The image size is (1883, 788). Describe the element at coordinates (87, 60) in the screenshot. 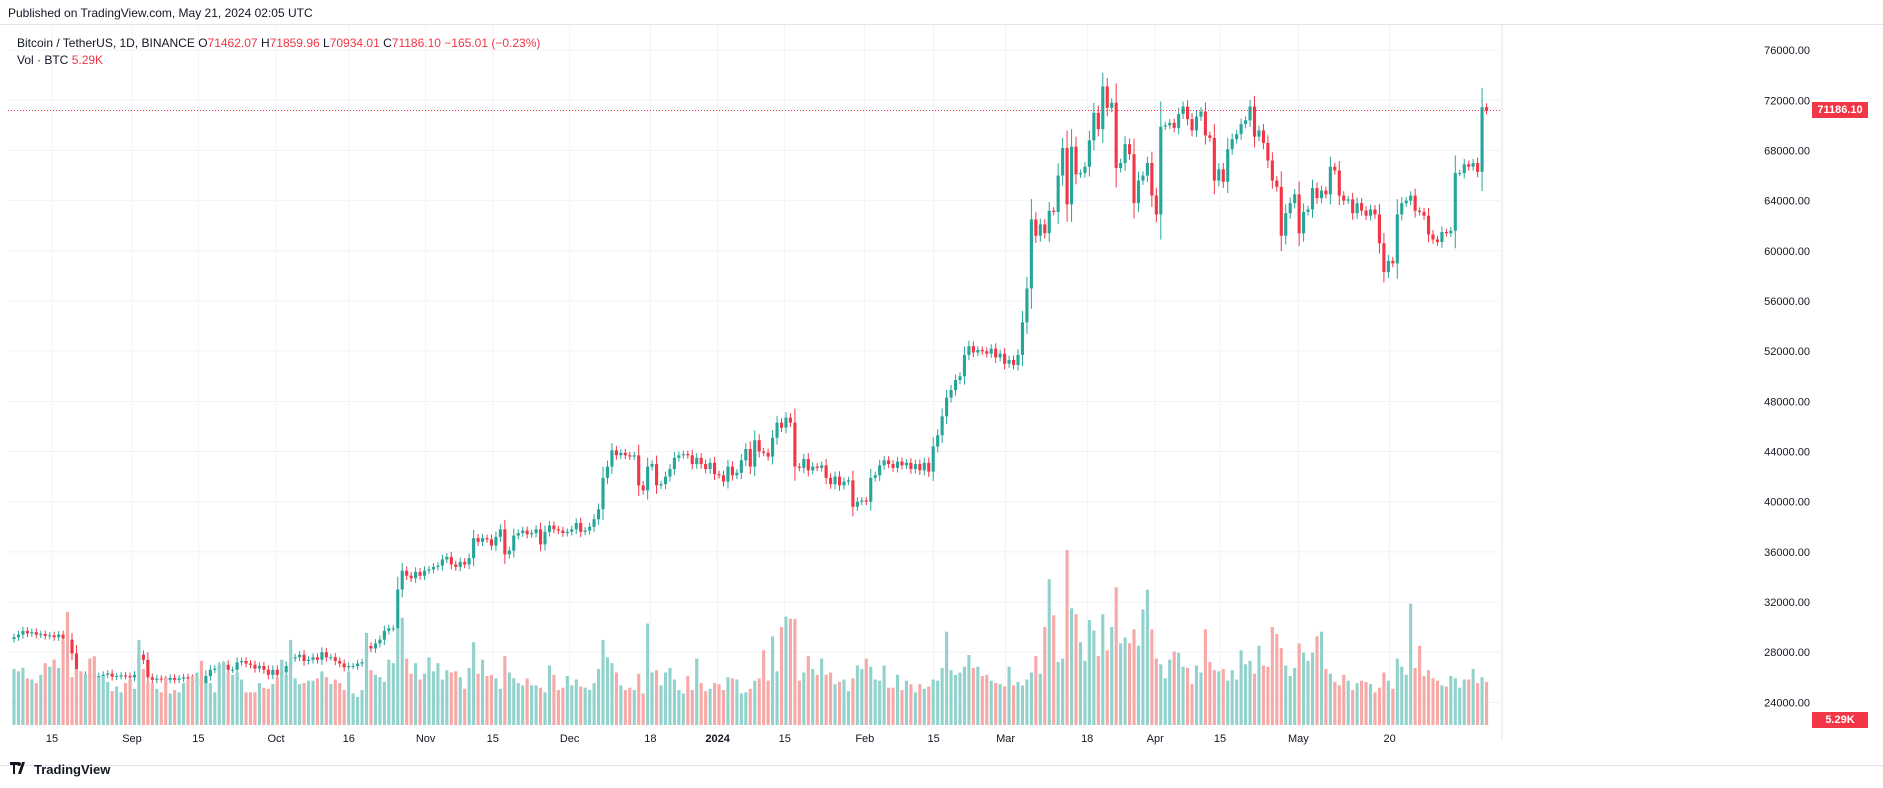

I see `legend-vol-value: 5.29K` at that location.